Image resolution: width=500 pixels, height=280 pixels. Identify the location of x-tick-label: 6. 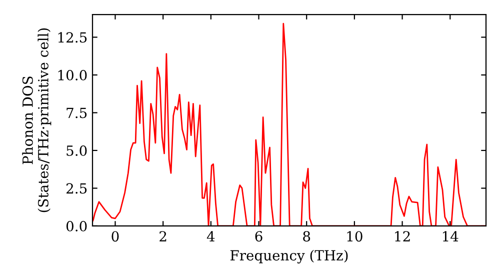
(258, 236).